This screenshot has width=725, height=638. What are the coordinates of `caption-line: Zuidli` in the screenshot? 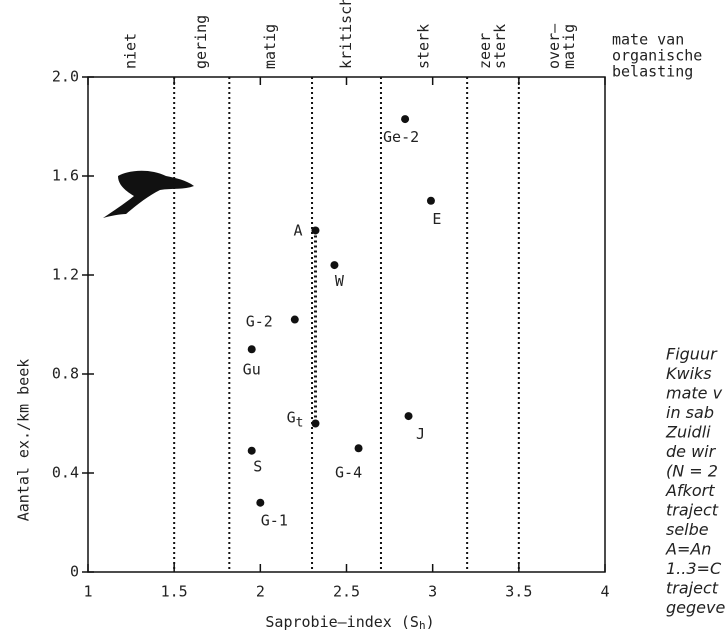 It's located at (688, 432).